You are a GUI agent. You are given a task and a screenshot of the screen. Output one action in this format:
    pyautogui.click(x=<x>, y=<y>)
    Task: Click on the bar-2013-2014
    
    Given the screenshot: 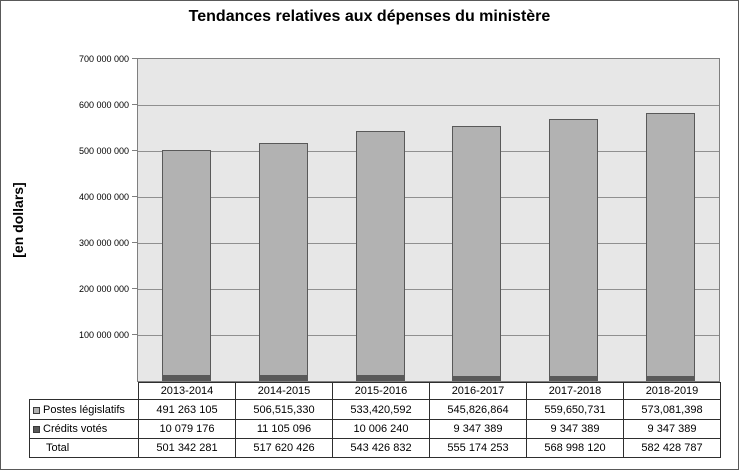 What is the action you would take?
    pyautogui.click(x=186, y=265)
    